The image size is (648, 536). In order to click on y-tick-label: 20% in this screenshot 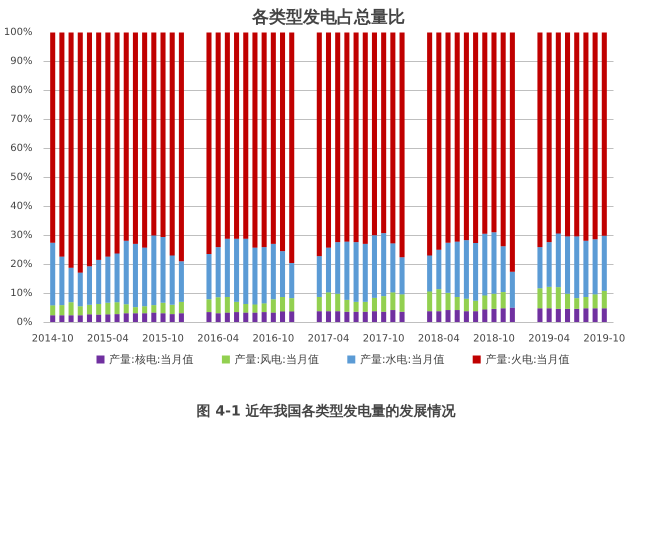, I will do `click(21, 264)`.